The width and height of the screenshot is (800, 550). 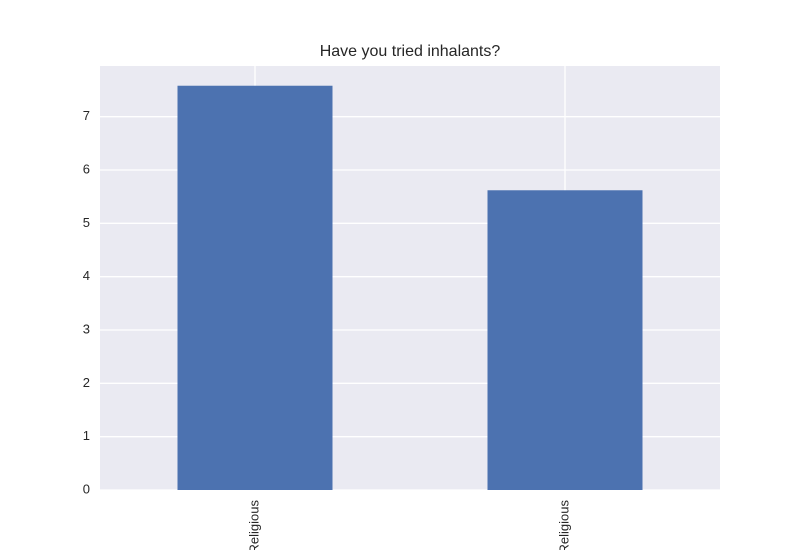 What do you see at coordinates (86, 488) in the screenshot?
I see `y-tick-label: 0` at bounding box center [86, 488].